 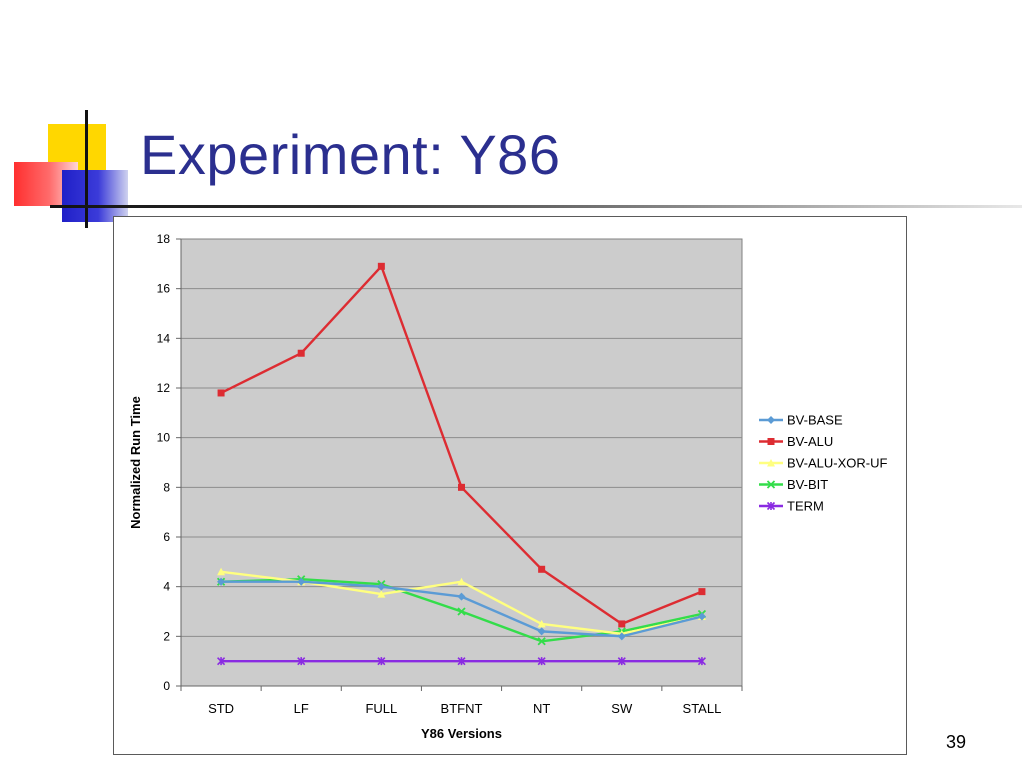 What do you see at coordinates (164, 338) in the screenshot?
I see `y-tick-label: 14` at bounding box center [164, 338].